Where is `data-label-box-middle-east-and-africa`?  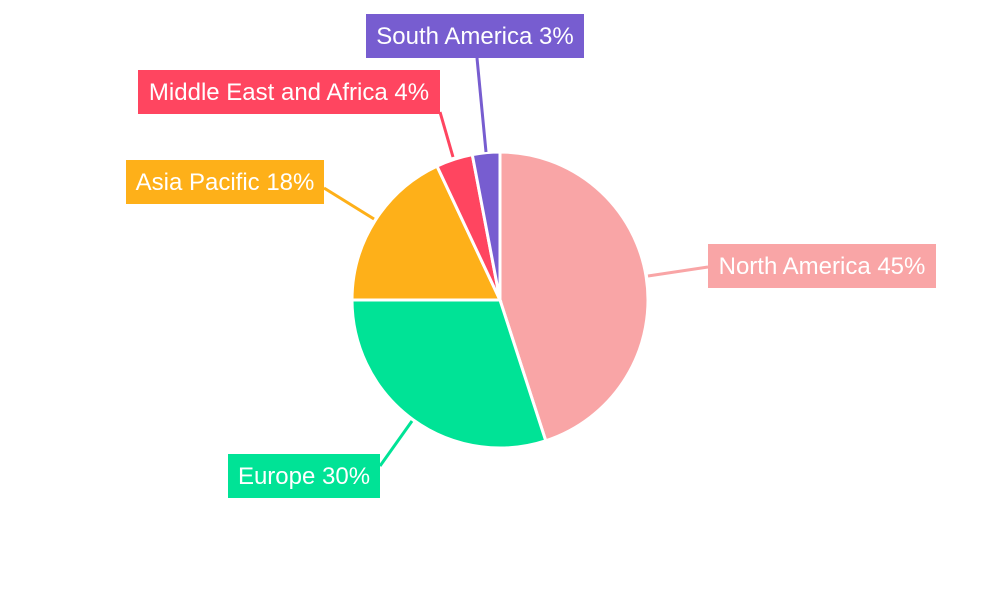
data-label-box-middle-east-and-africa is located at coordinates (289, 92).